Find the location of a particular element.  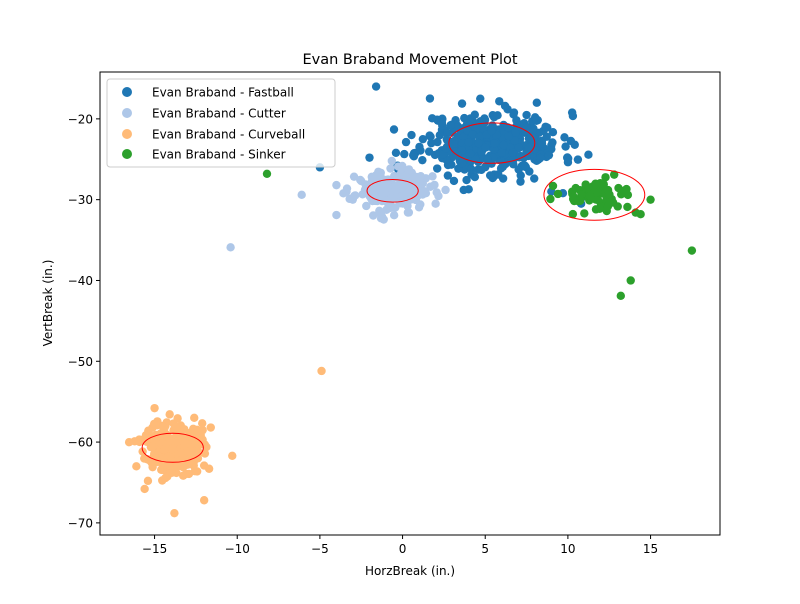

cutter-ellipse is located at coordinates (392, 190).